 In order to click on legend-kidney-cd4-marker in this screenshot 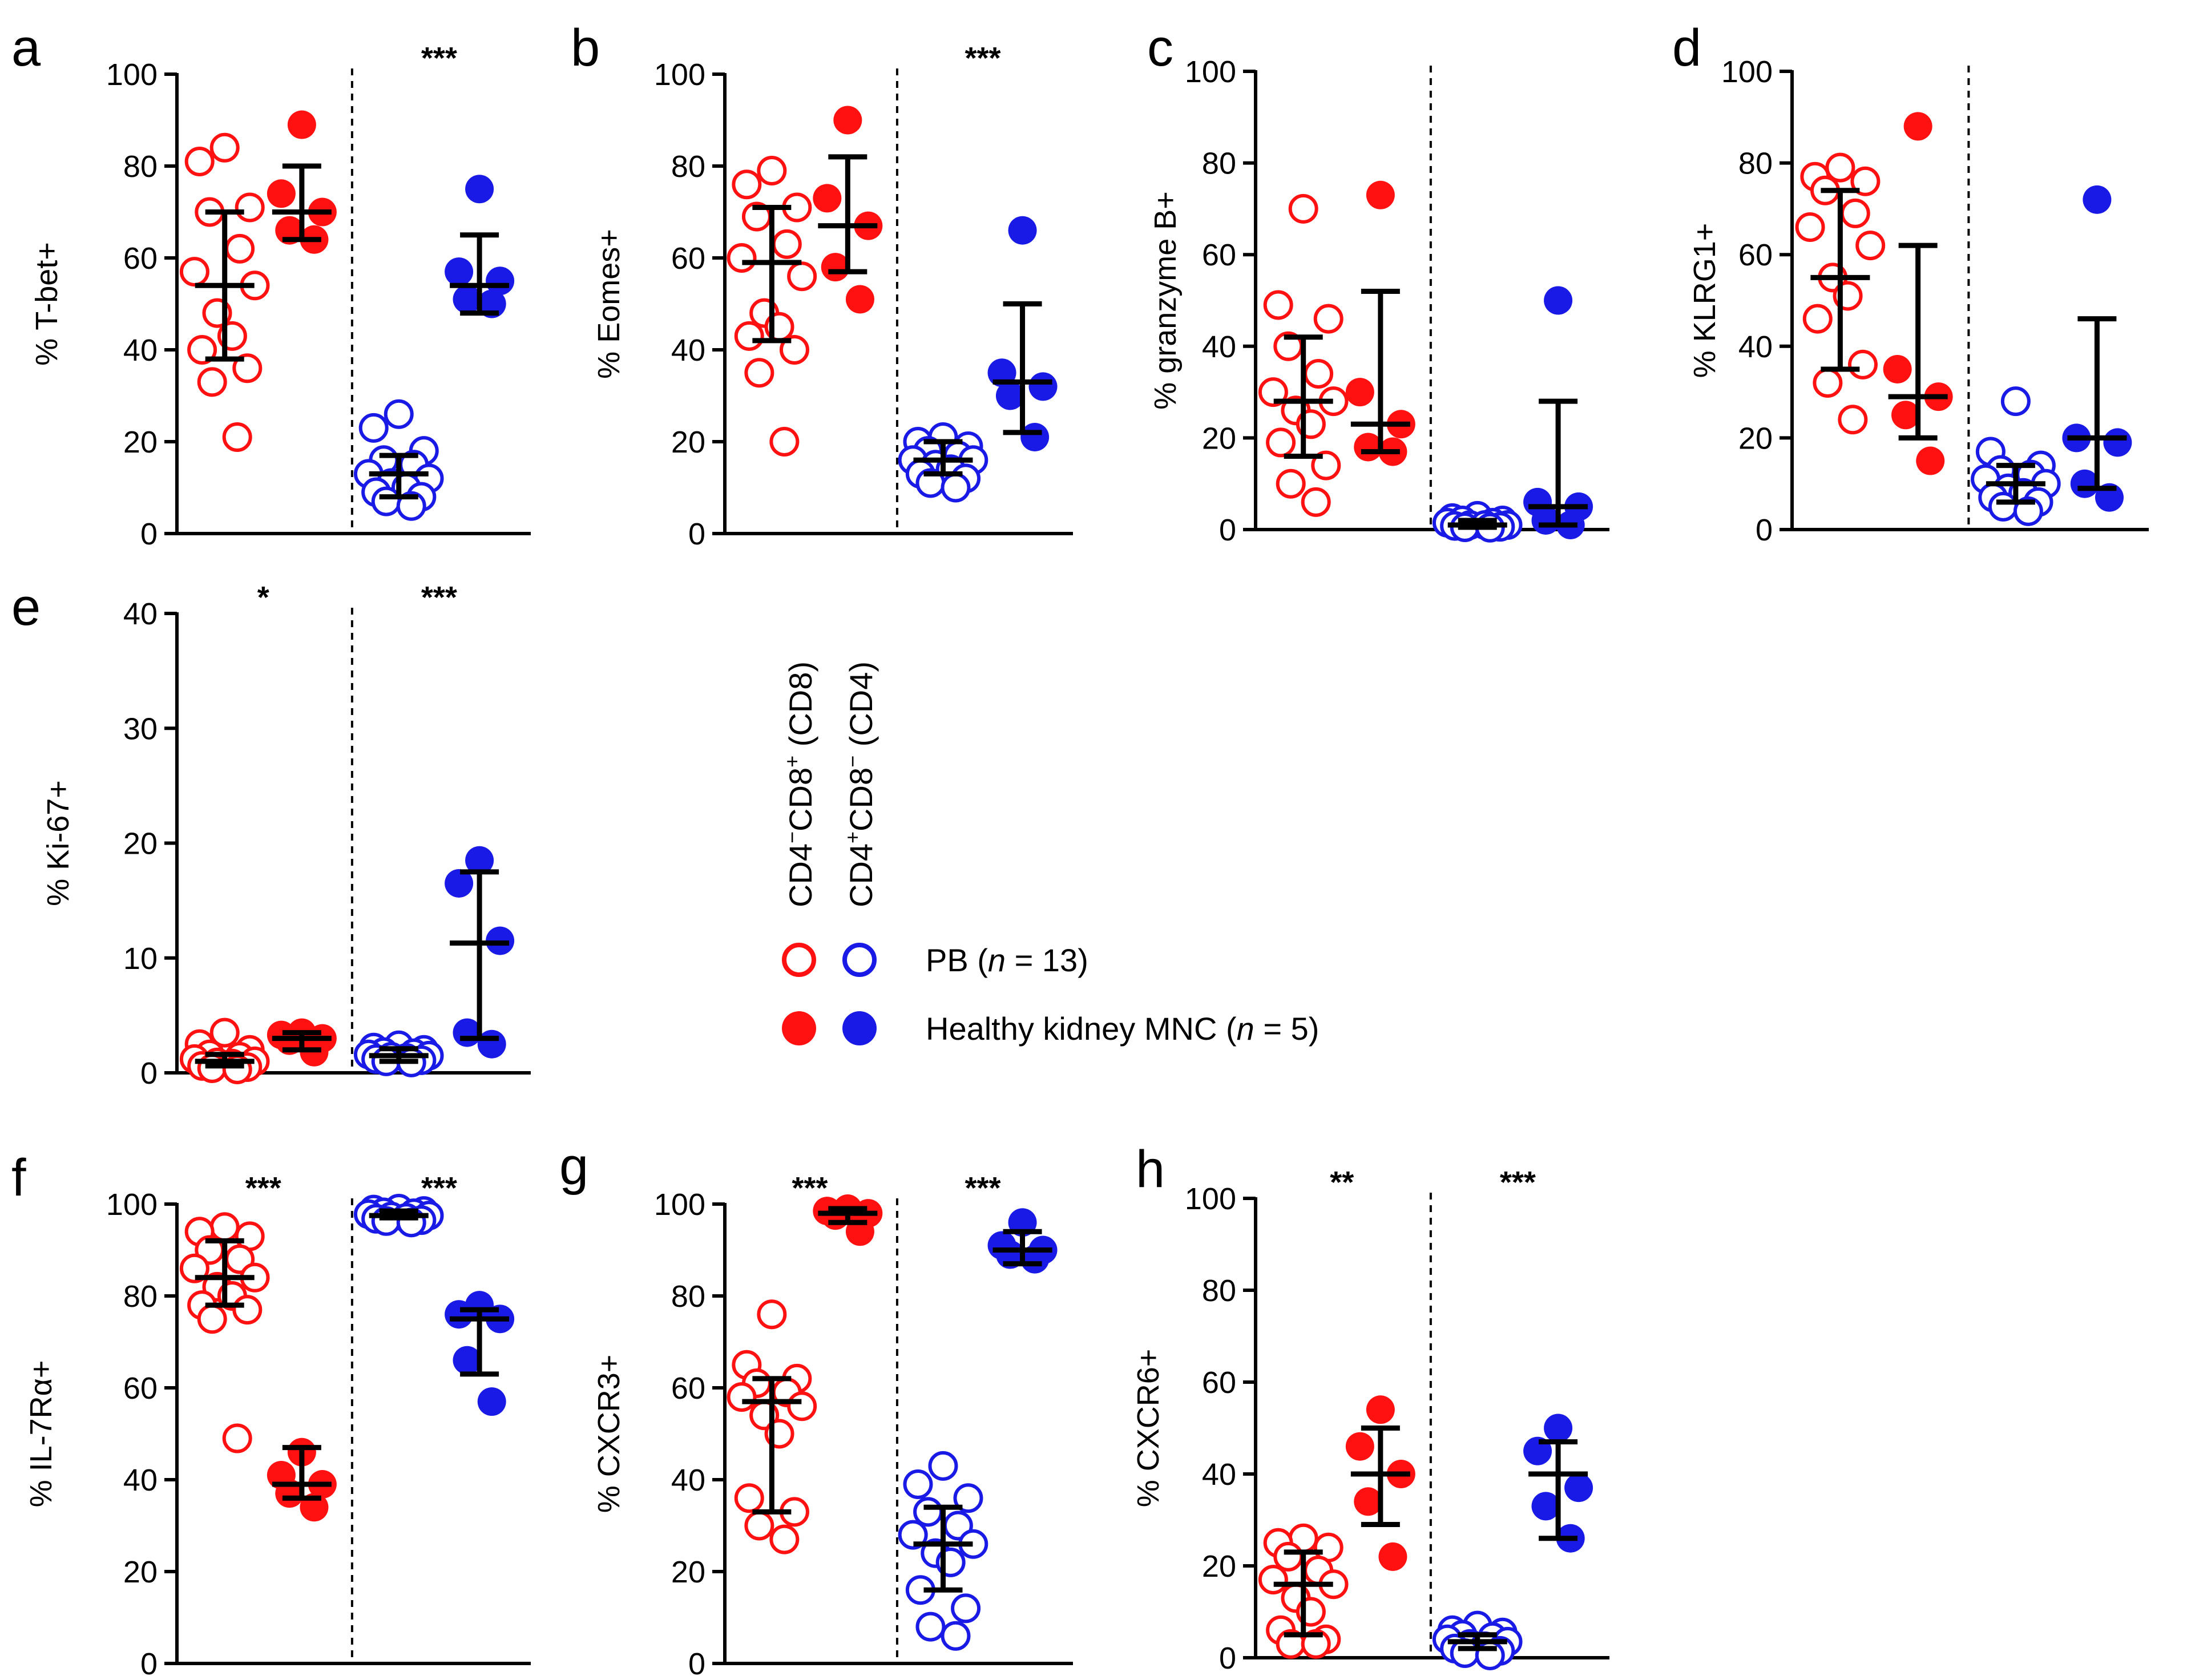, I will do `click(859, 1028)`.